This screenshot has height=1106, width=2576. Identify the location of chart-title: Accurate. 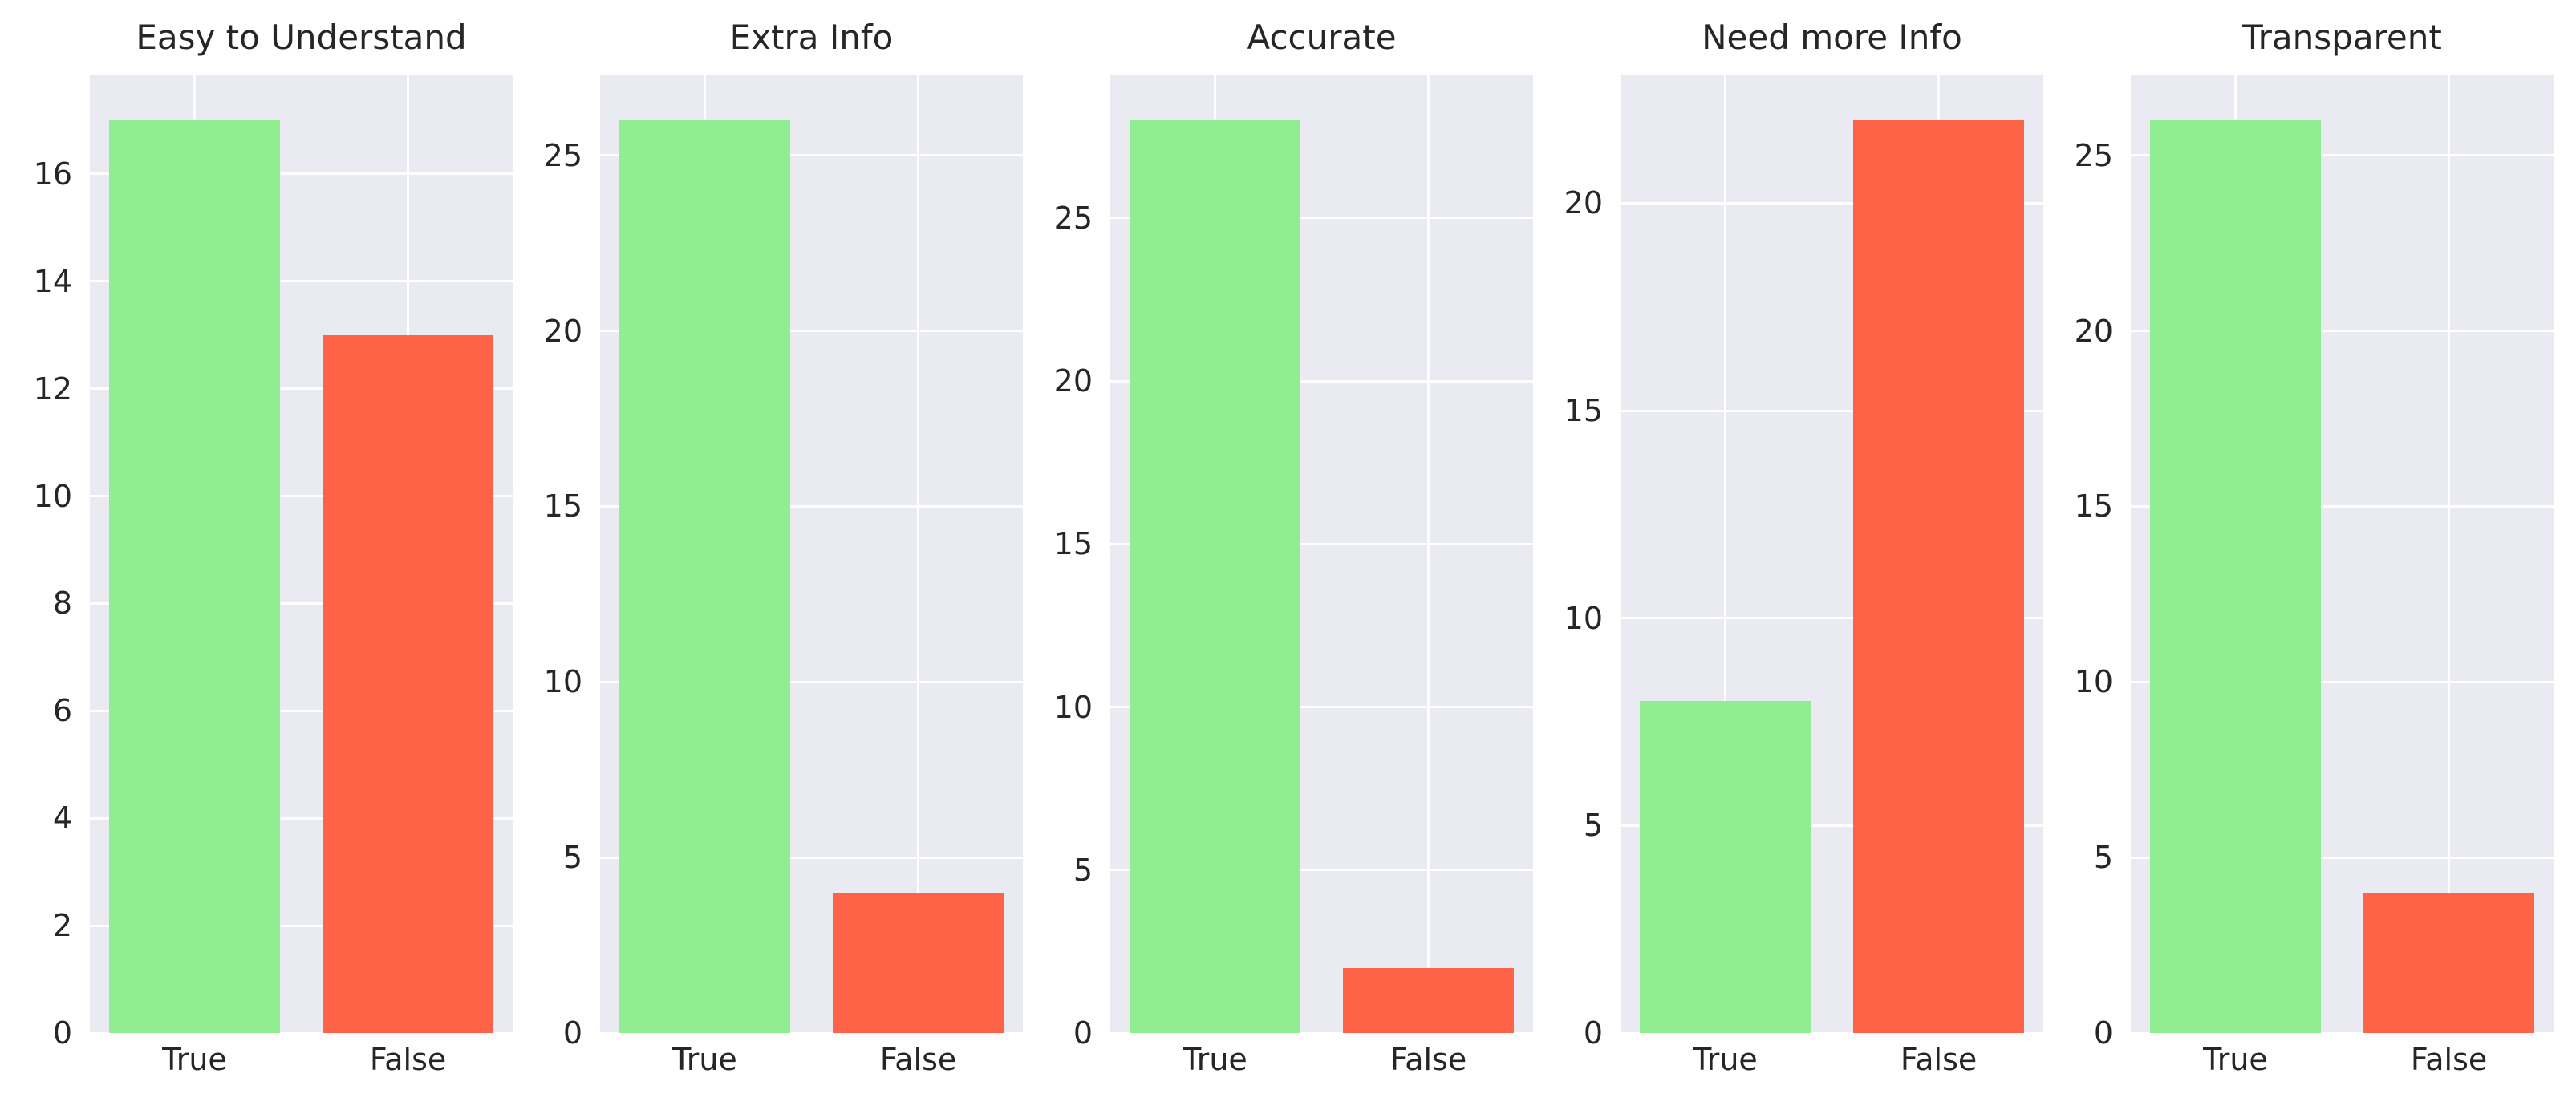
(1322, 37).